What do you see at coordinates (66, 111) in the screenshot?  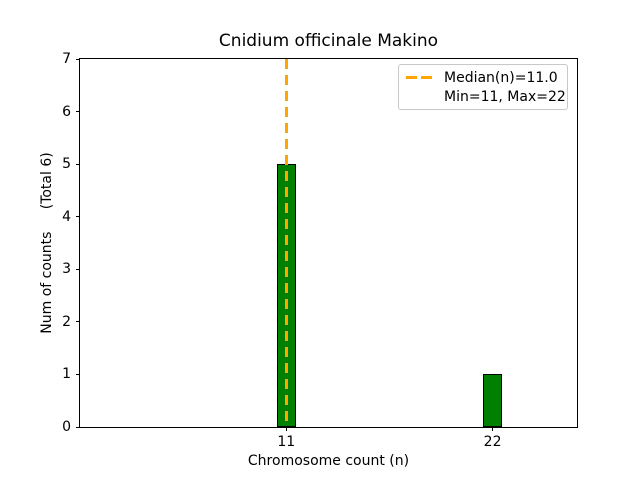 I see `y-tick-label: 6` at bounding box center [66, 111].